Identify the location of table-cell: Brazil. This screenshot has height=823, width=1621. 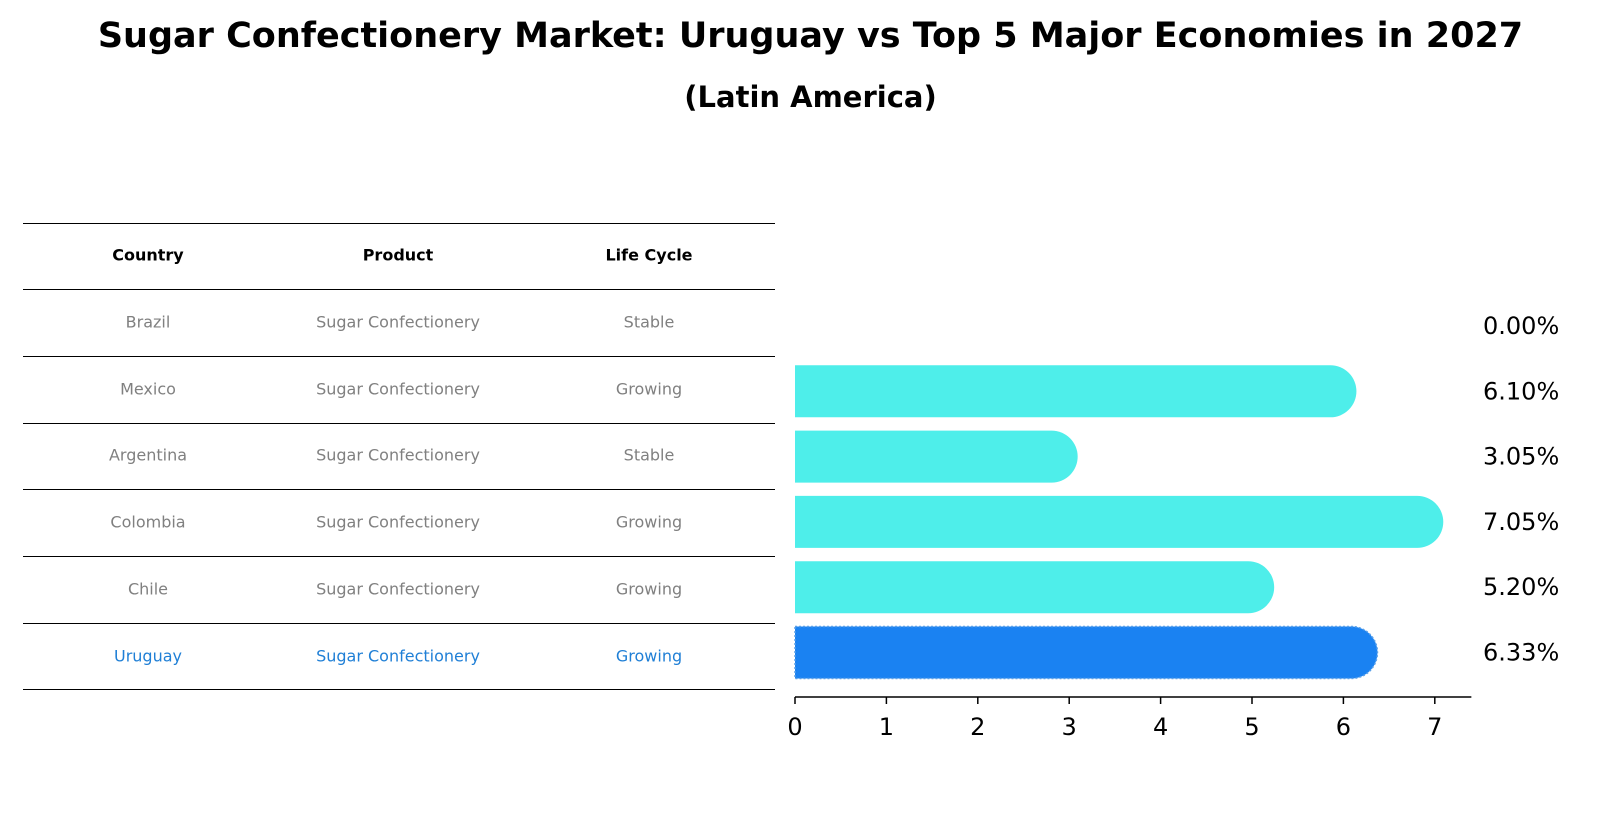
(148, 322).